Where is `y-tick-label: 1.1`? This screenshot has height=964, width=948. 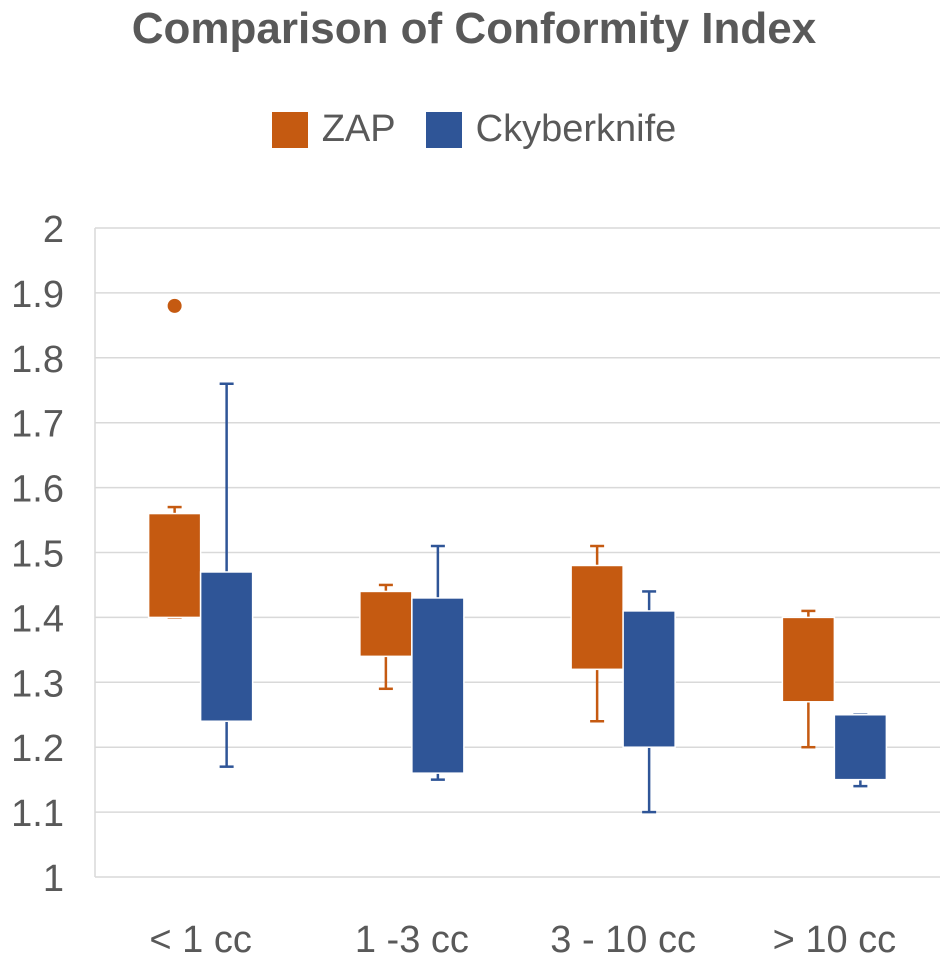
y-tick-label: 1.1 is located at coordinates (37, 814).